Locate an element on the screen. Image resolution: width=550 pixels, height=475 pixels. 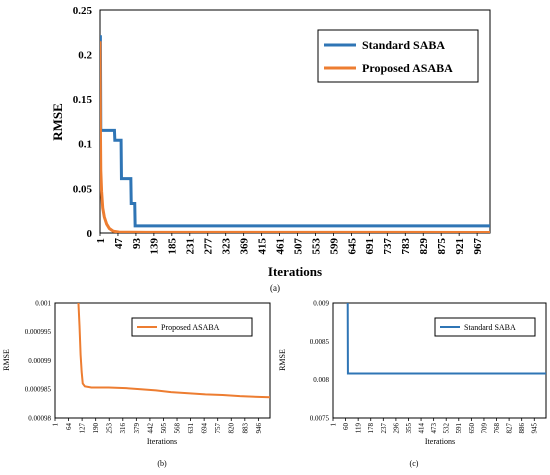
panel-b-x-tick-label: 316 is located at coordinates (123, 428).